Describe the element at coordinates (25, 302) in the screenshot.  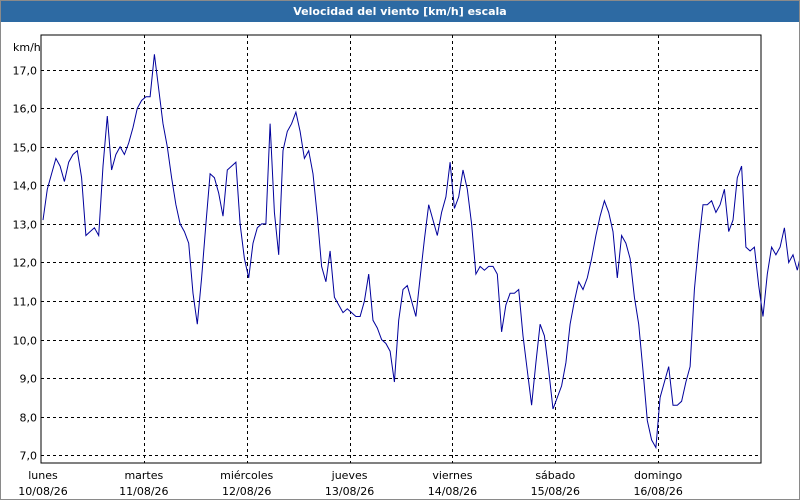
I see `y-tick-label: 11,0` at that location.